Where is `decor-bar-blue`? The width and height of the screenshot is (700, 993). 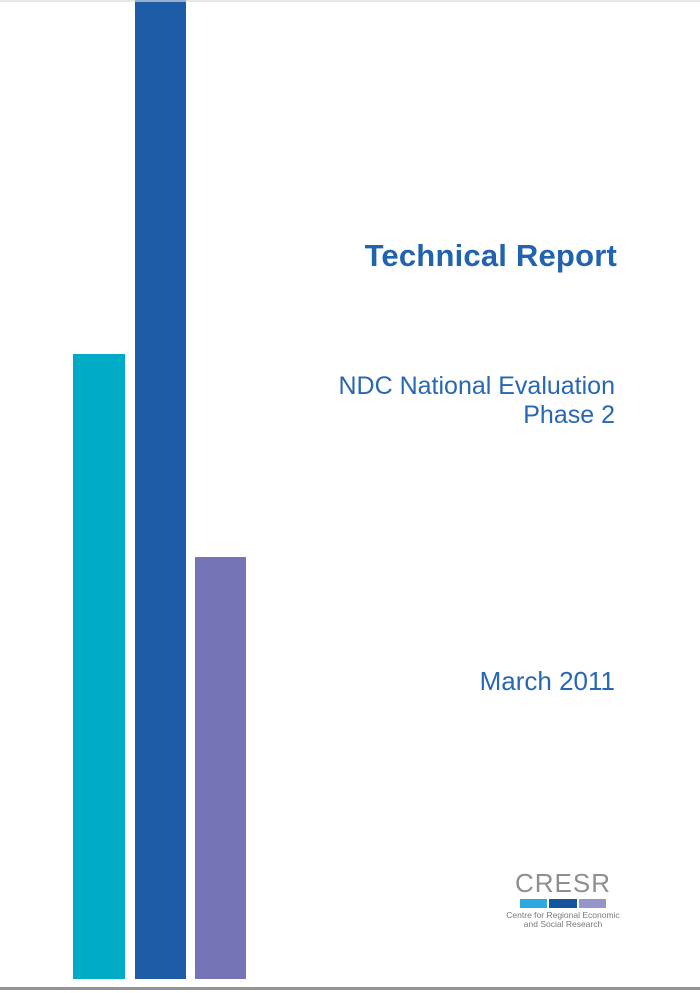 decor-bar-blue is located at coordinates (160, 489).